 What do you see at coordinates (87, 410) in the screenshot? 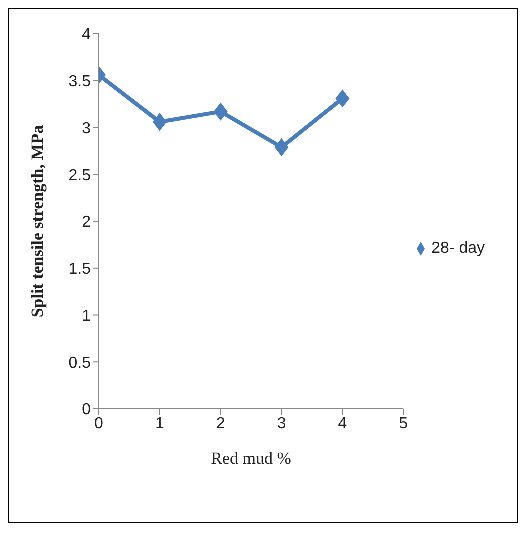
I see `y-tick-label: 0` at bounding box center [87, 410].